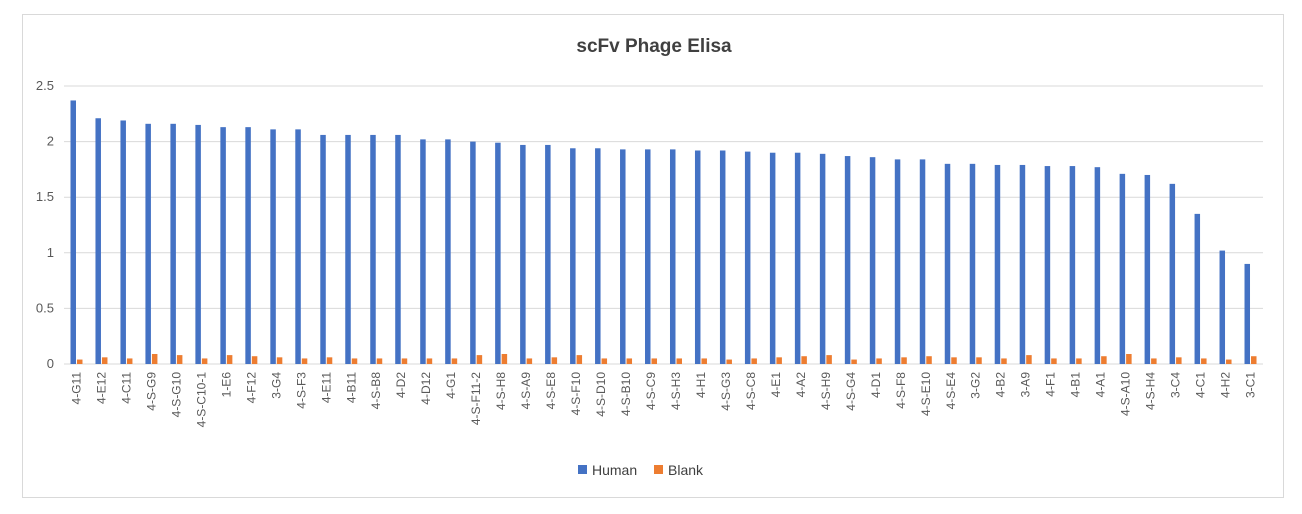 This screenshot has height=514, width=1302. What do you see at coordinates (351, 387) in the screenshot?
I see `x-tick-label: 4-B11` at bounding box center [351, 387].